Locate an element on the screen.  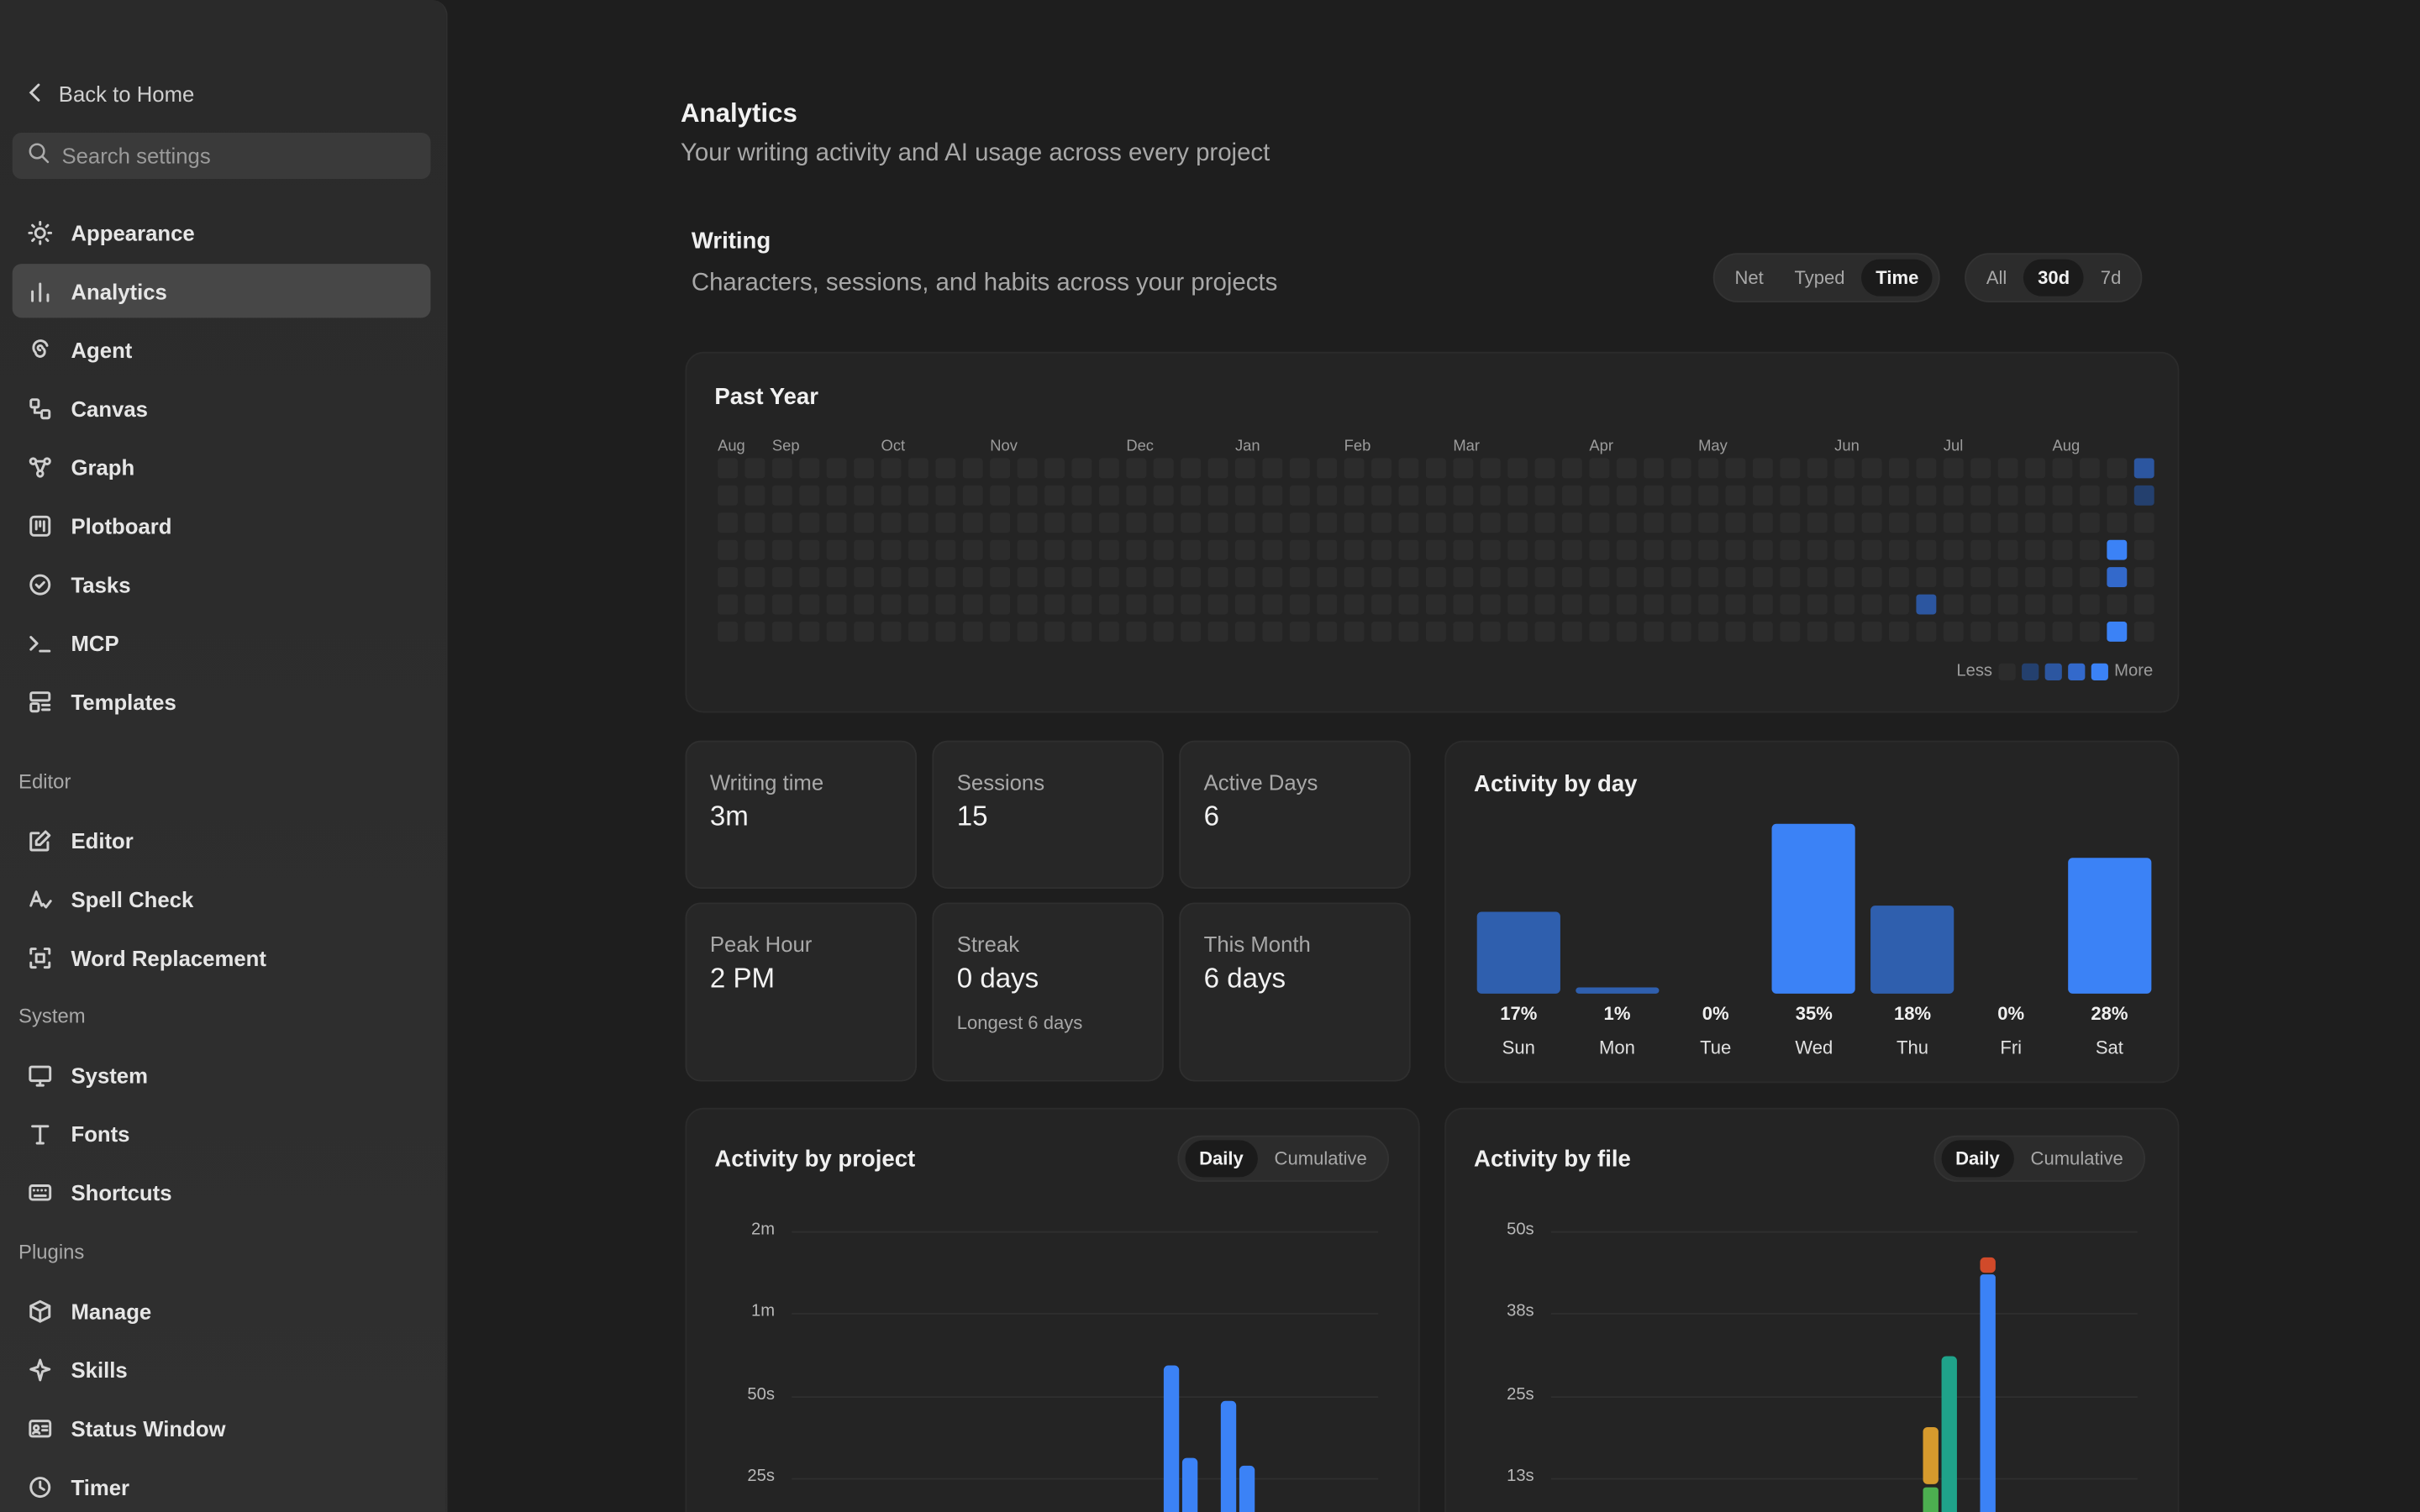
monitor-icon is located at coordinates (40, 1075).